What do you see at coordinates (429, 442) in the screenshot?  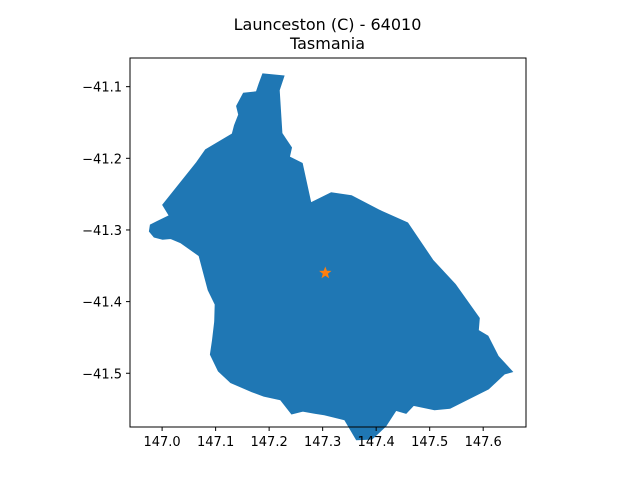 I see `x-tick-label: 147.5` at bounding box center [429, 442].